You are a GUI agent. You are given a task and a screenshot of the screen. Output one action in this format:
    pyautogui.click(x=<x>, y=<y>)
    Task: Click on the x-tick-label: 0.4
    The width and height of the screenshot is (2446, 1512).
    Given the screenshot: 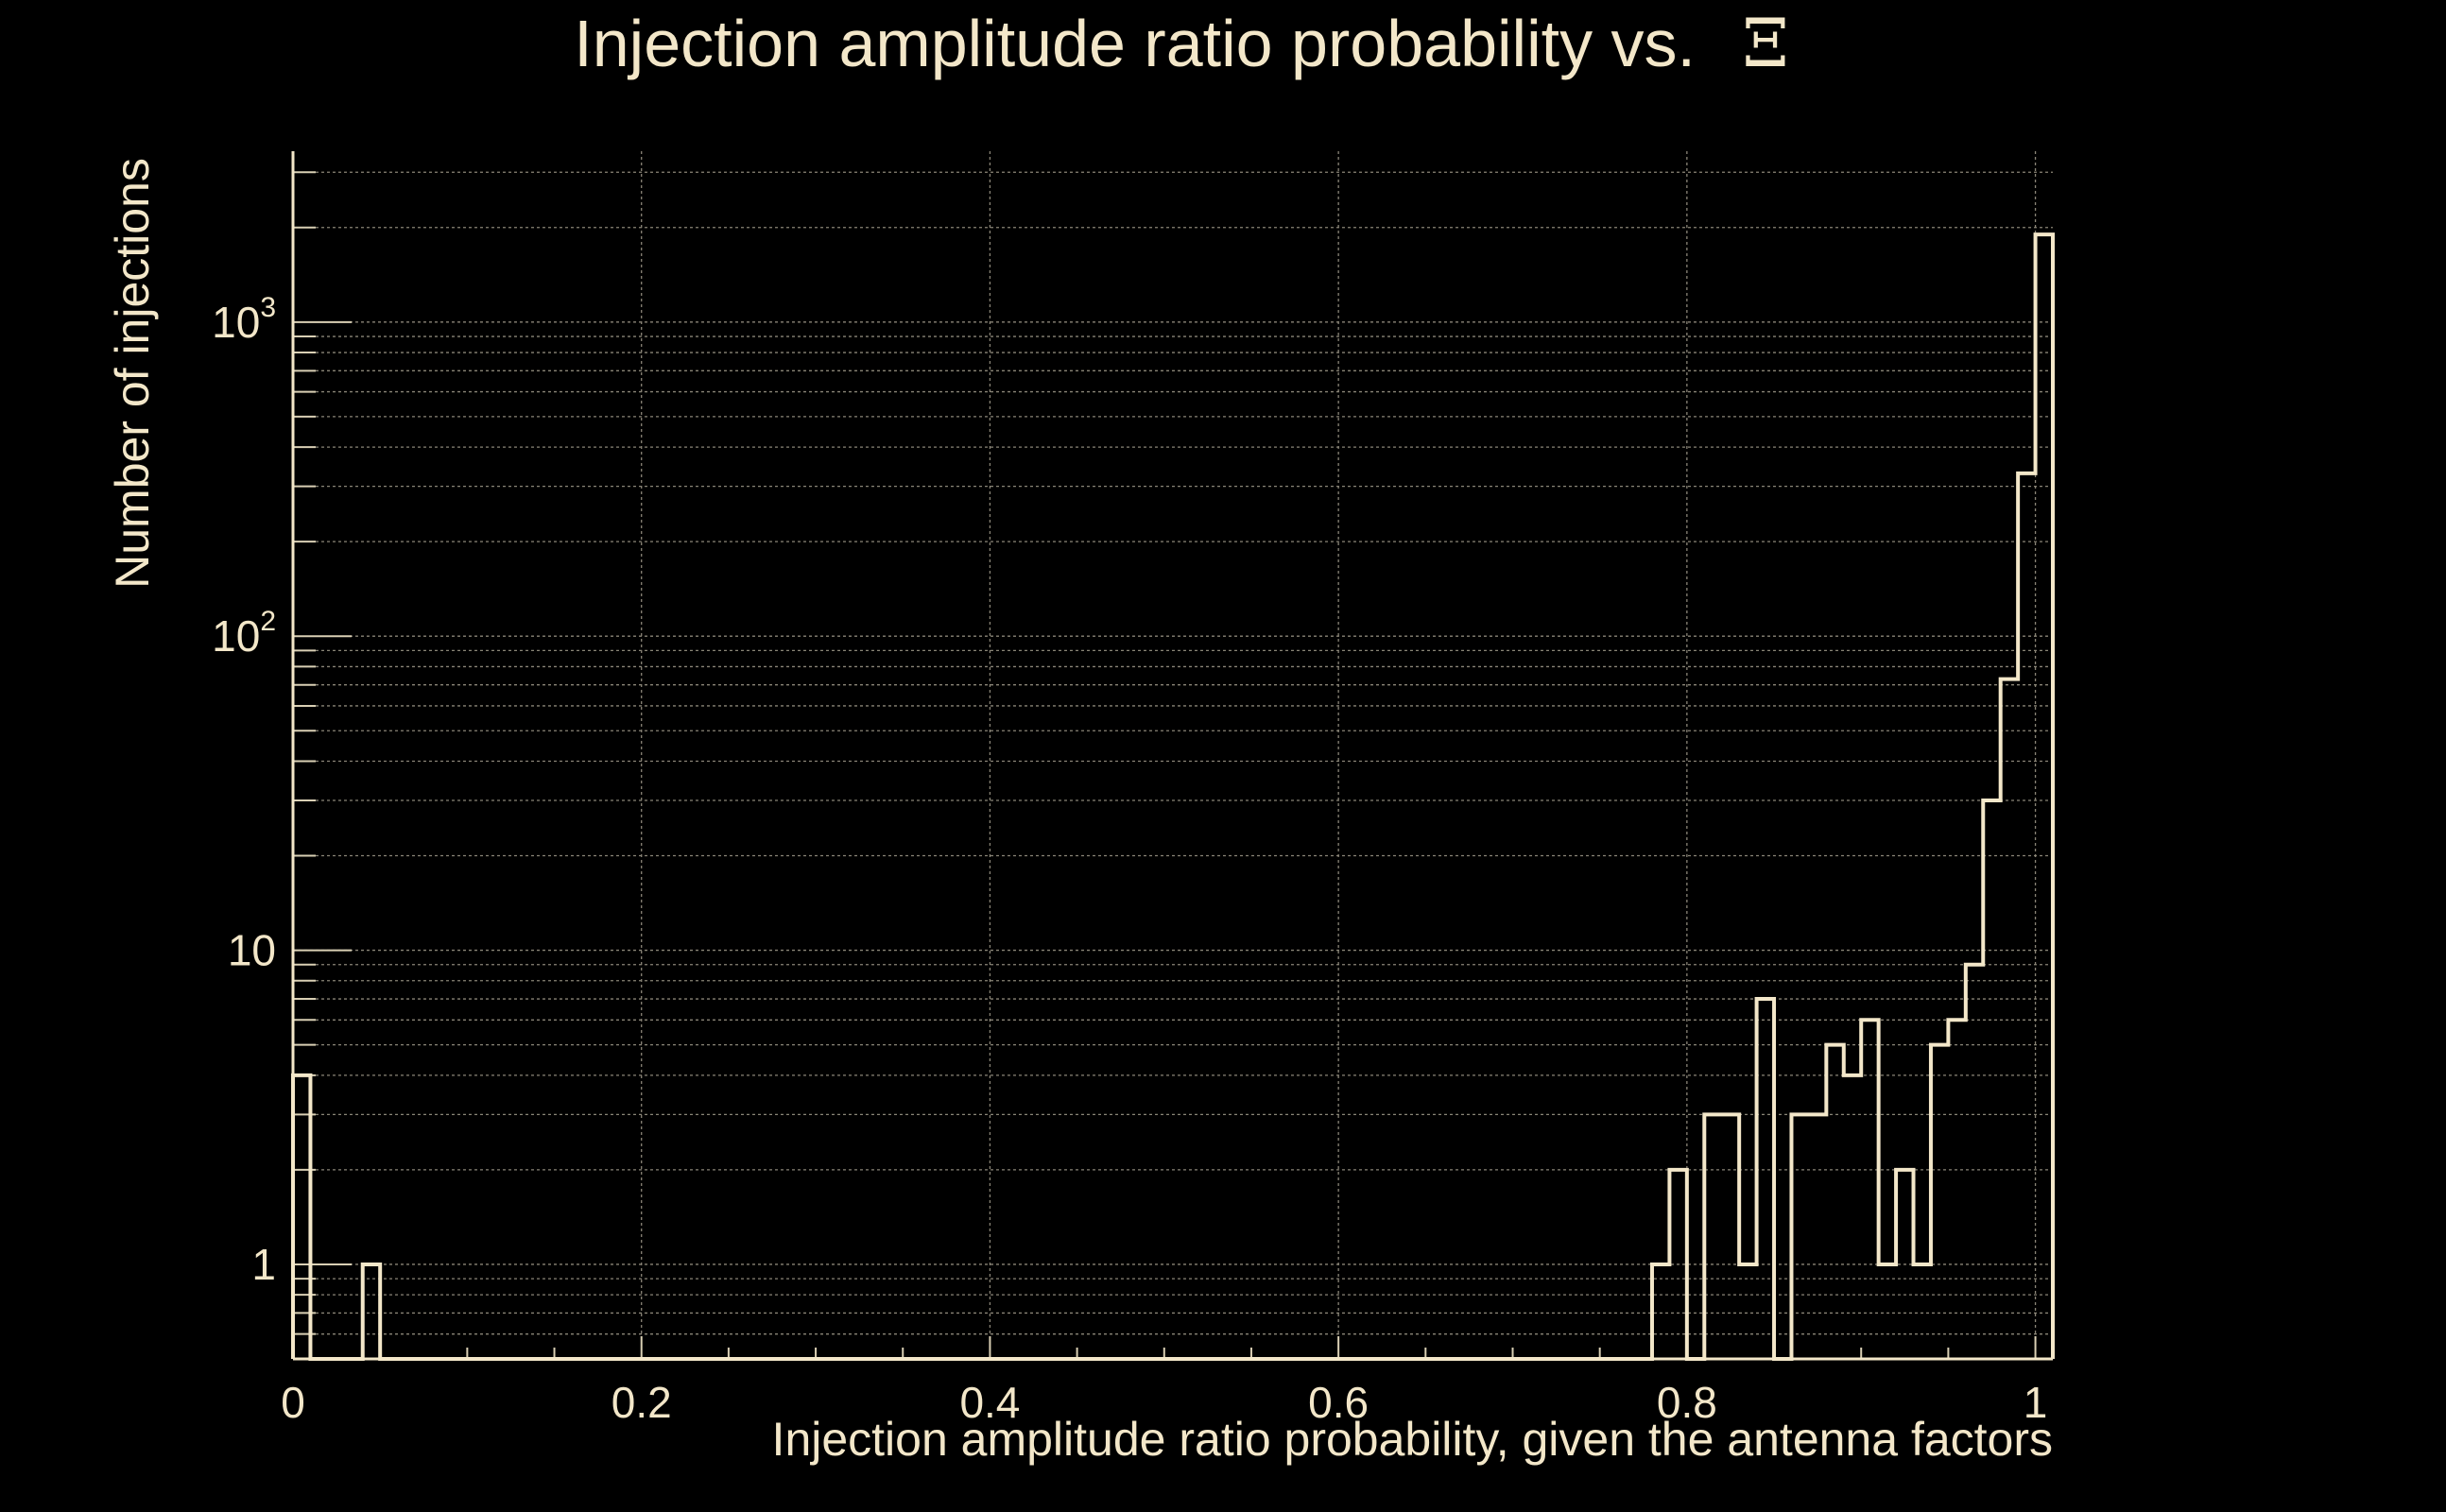 What is the action you would take?
    pyautogui.click(x=990, y=1402)
    